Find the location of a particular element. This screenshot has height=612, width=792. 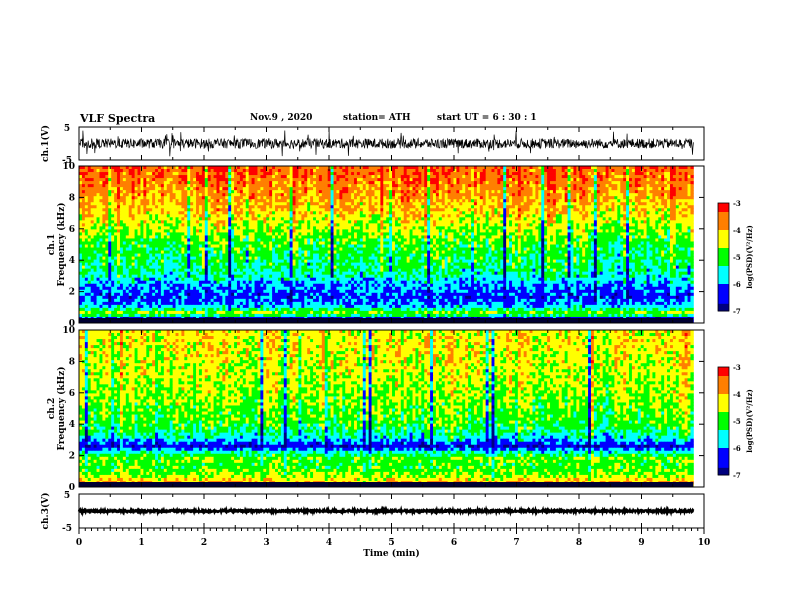

x-axis-tick-label: 2 is located at coordinates (204, 543).